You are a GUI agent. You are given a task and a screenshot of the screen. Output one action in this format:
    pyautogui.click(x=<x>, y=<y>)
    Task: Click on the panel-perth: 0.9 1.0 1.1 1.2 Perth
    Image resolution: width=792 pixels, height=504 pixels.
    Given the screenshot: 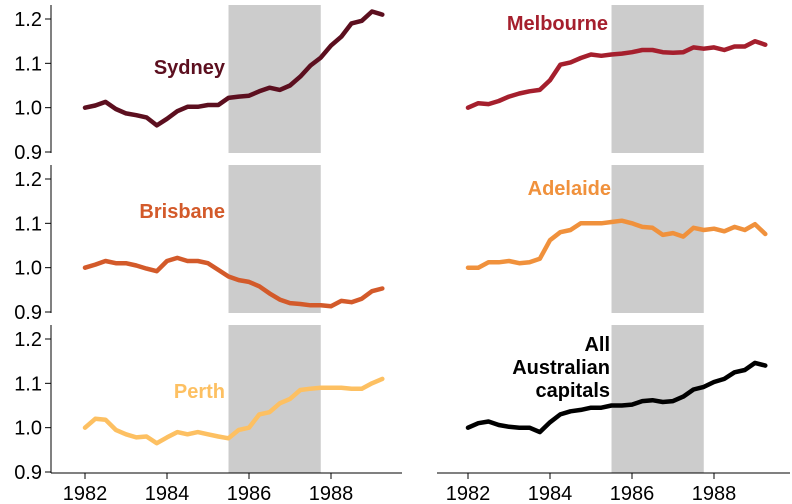 What is the action you would take?
    pyautogui.click(x=199, y=404)
    